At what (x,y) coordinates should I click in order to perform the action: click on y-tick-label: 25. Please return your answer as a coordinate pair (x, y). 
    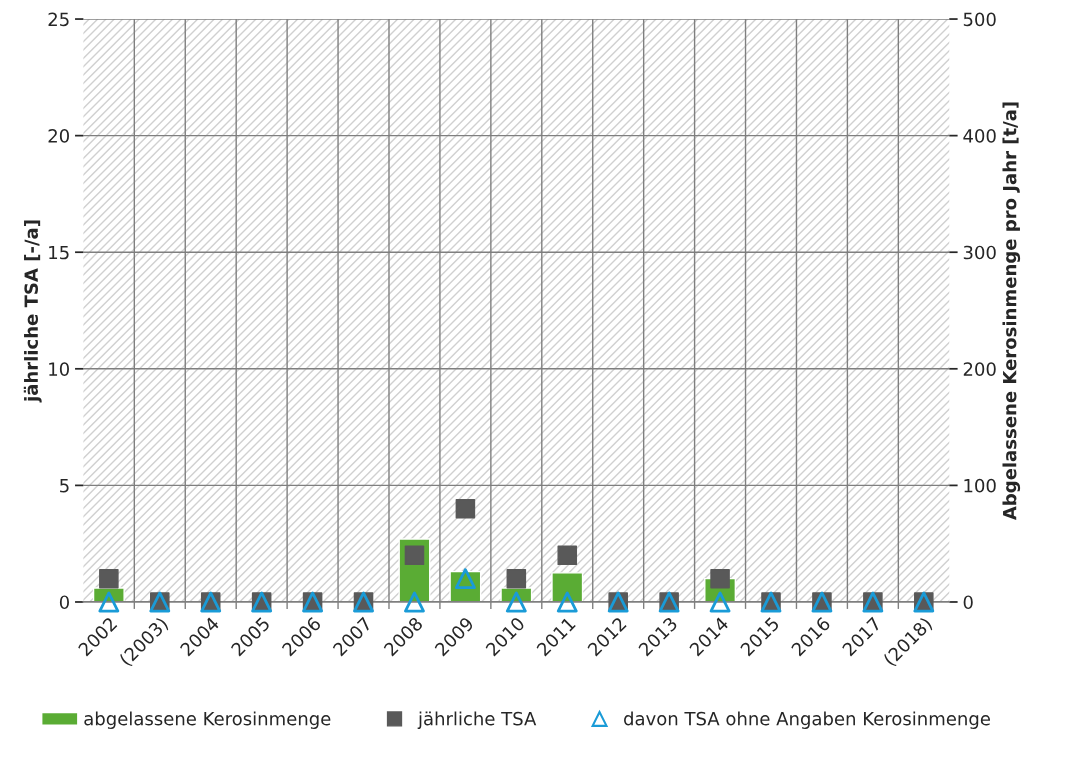
    Looking at the image, I should click on (58, 19).